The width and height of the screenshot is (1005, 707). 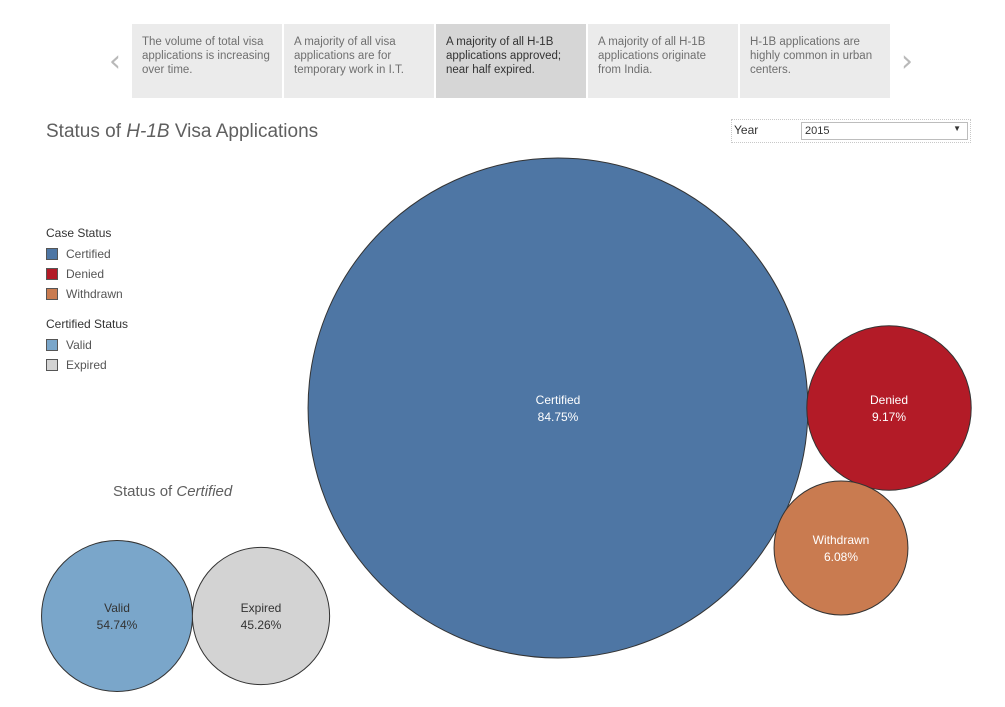 What do you see at coordinates (841, 557) in the screenshot?
I see `bubble-value-withdrawn: 6.08%` at bounding box center [841, 557].